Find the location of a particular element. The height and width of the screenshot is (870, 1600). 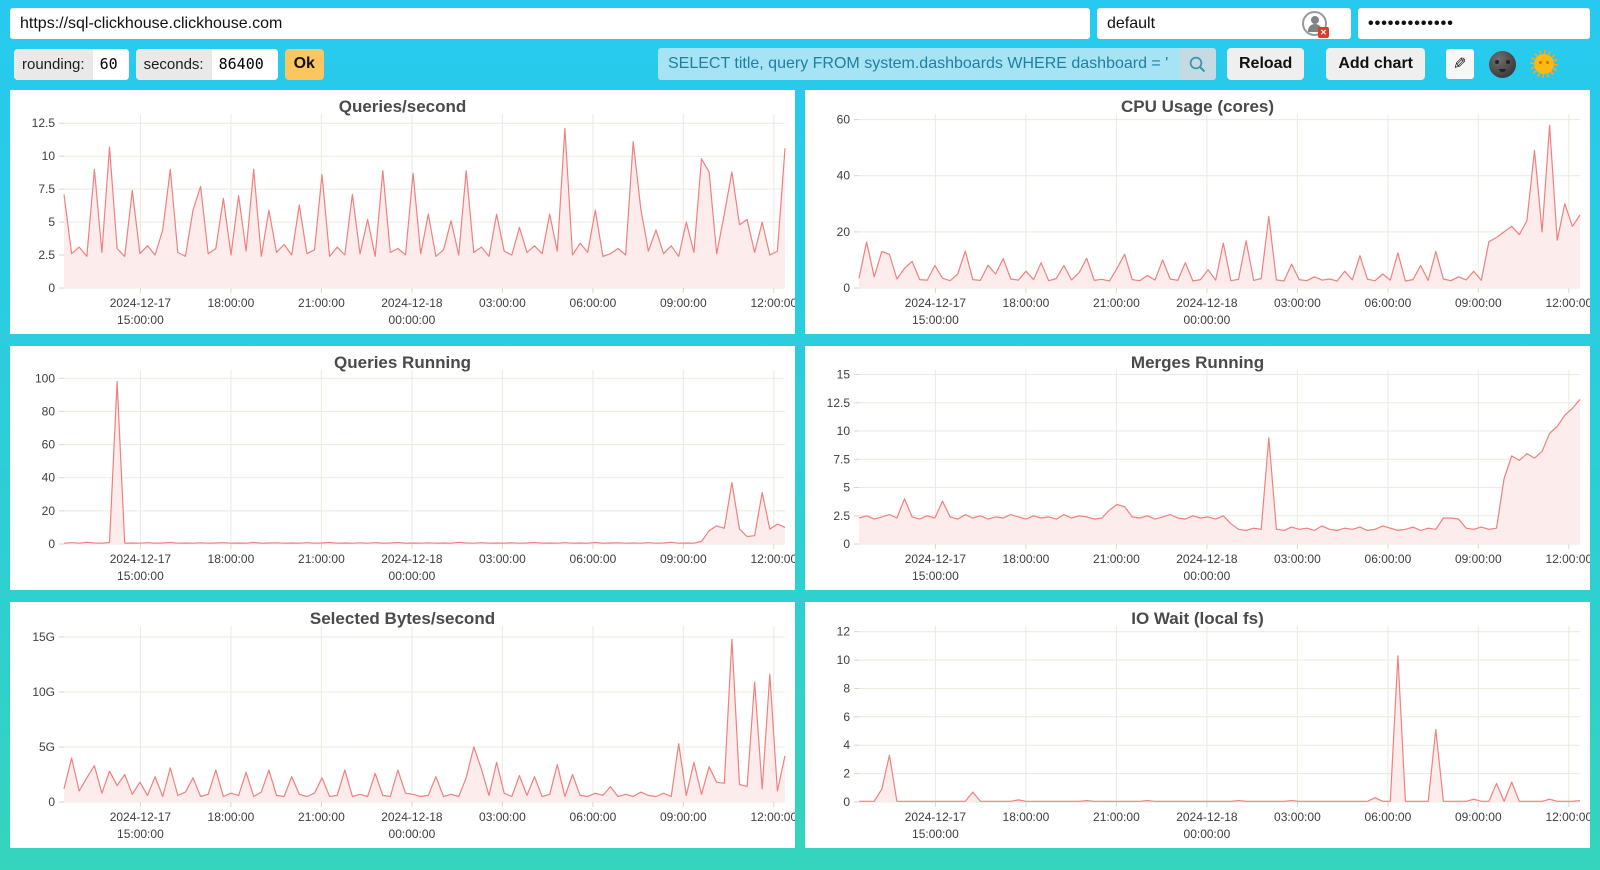

seconds-label: seconds: is located at coordinates (173, 64).